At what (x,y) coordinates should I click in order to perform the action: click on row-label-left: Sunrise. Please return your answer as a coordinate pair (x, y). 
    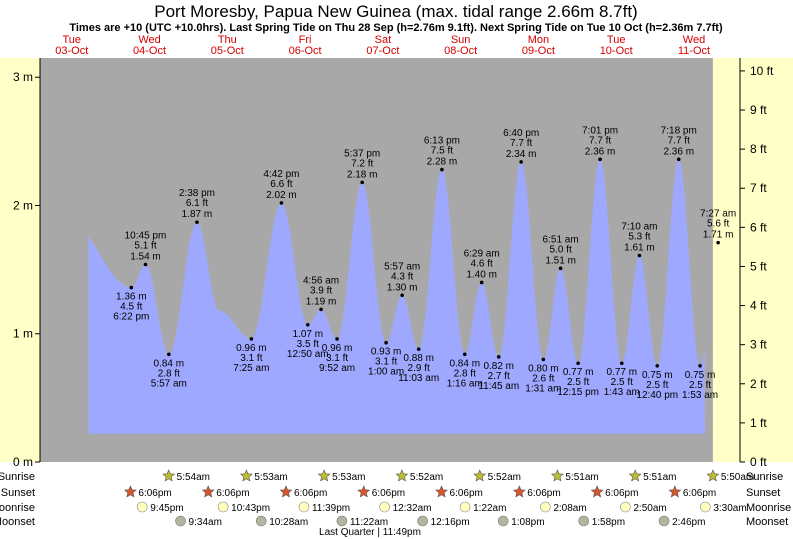
    Looking at the image, I should click on (17, 477).